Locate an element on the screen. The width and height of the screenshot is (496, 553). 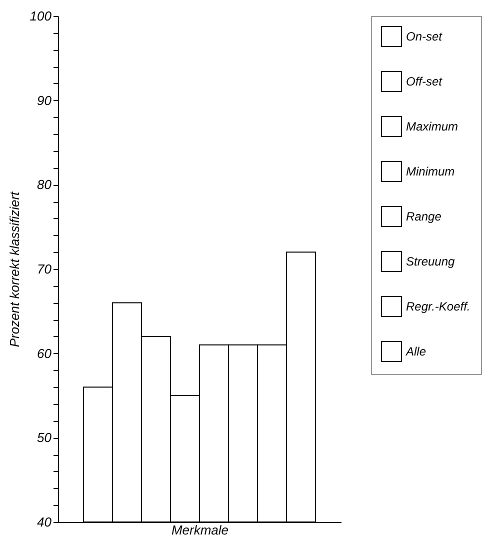
legend-label: Regr.-Koeff. is located at coordinates (438, 307).